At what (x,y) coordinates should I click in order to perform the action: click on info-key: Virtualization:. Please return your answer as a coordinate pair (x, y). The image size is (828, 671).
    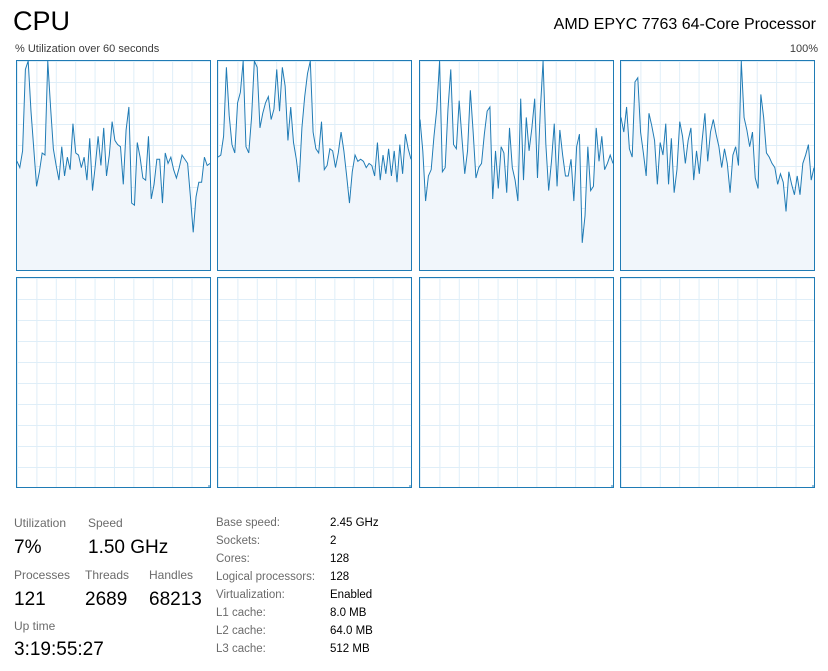
    Looking at the image, I should click on (250, 595).